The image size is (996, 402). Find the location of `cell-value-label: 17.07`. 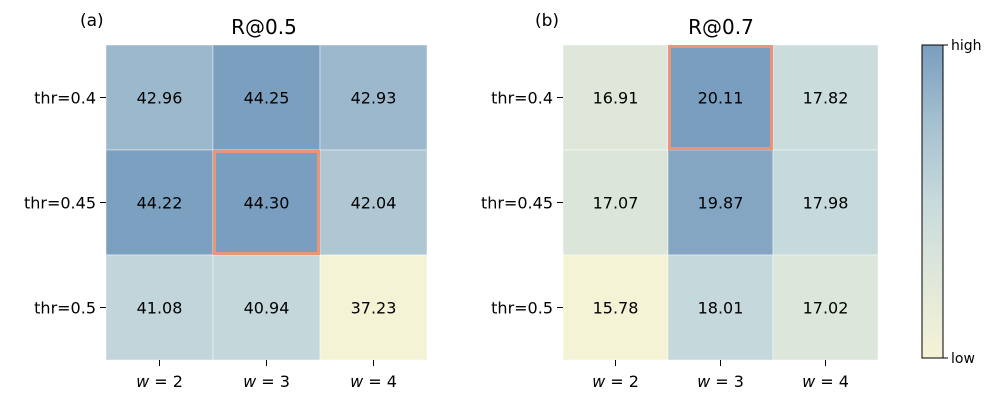

cell-value-label: 17.07 is located at coordinates (616, 203).